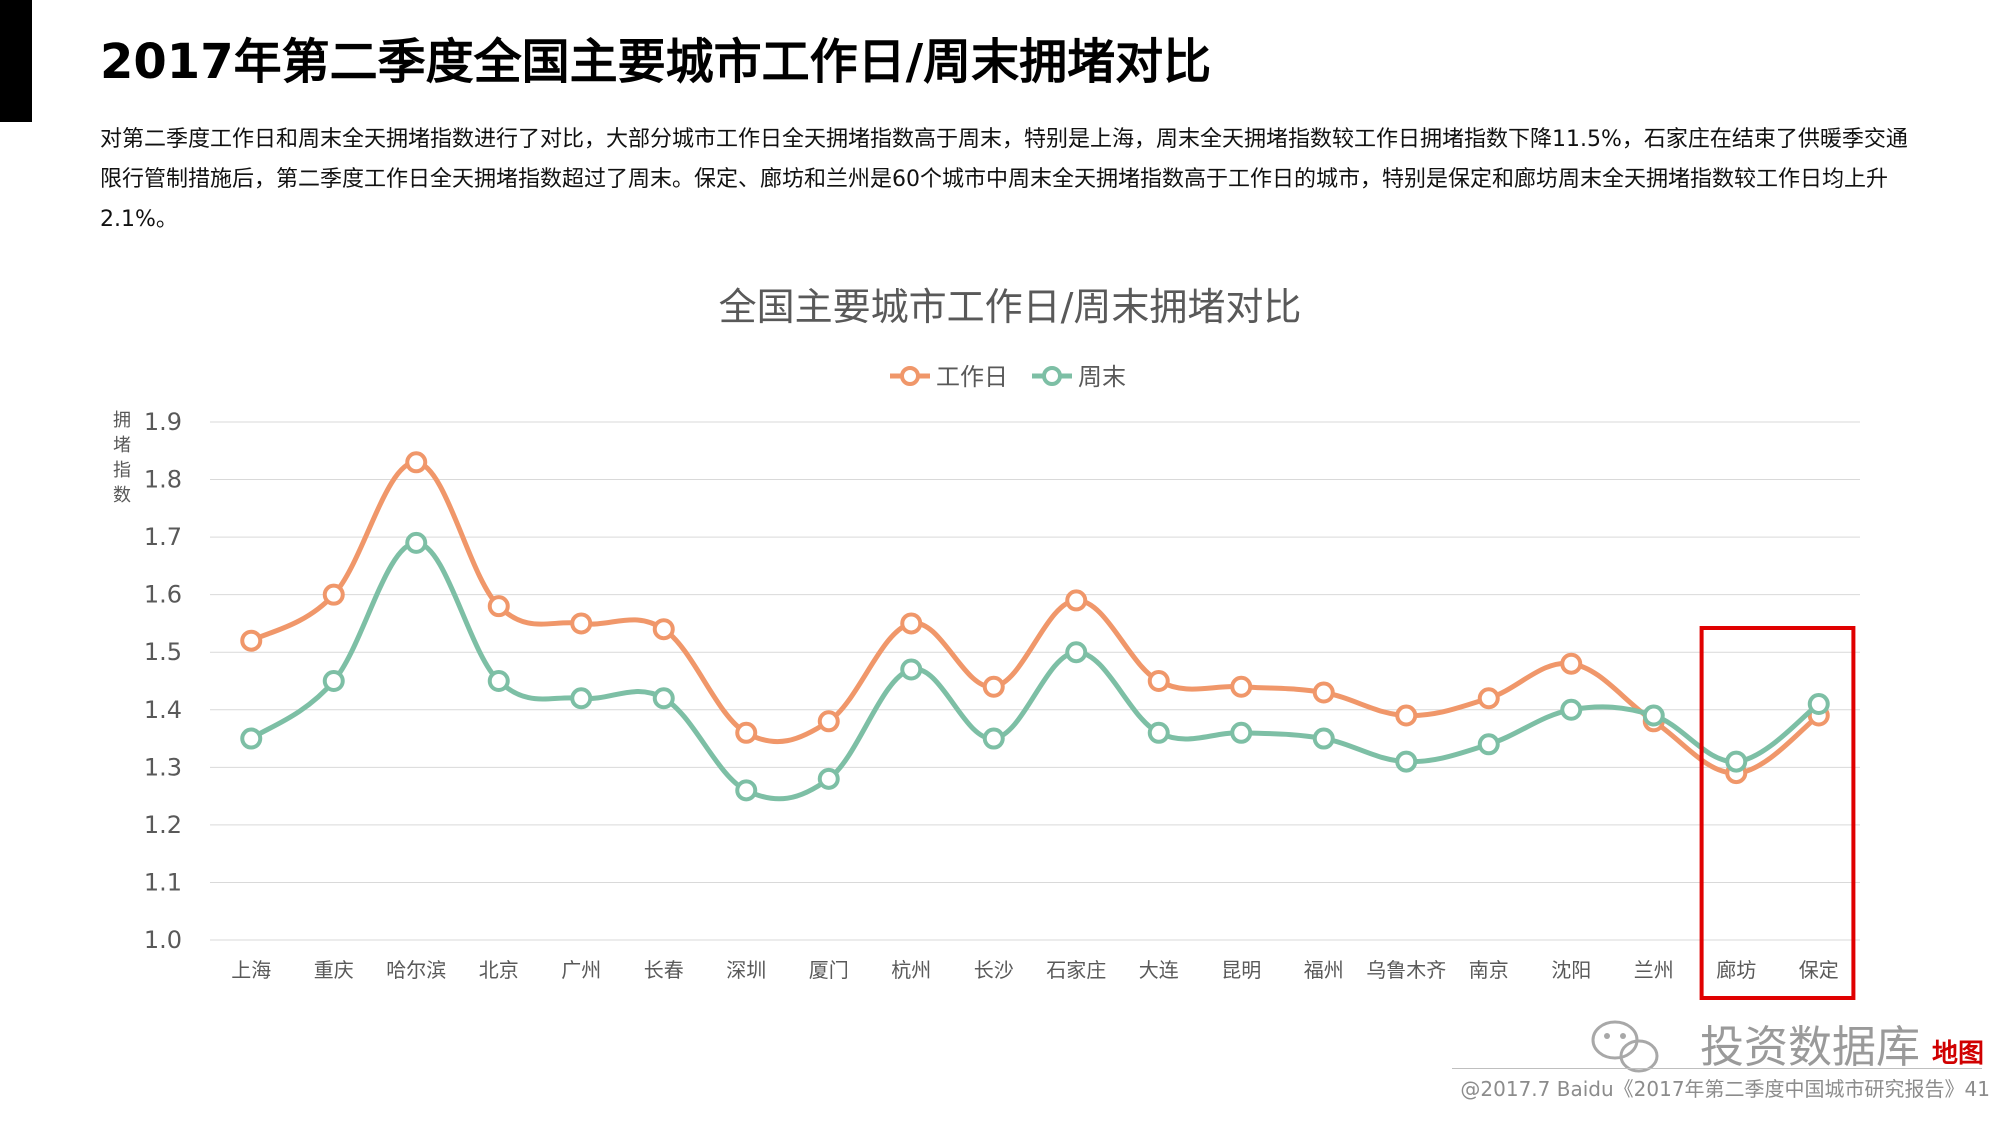 This screenshot has width=2000, height=1125. What do you see at coordinates (1654, 970) in the screenshot?
I see `x-tick-label: 兰州` at bounding box center [1654, 970].